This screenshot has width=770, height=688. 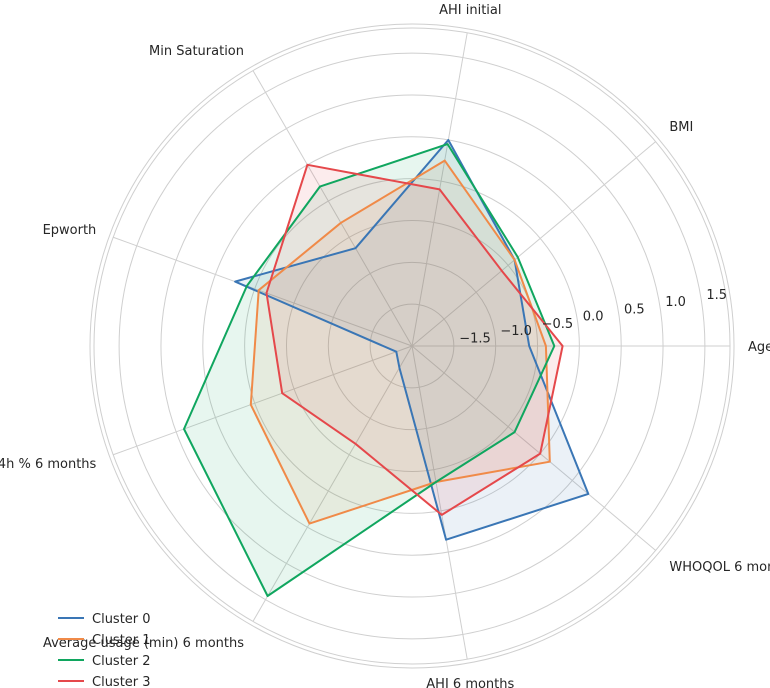 I want to click on r-tick-label: −1.5, so click(x=475, y=338).